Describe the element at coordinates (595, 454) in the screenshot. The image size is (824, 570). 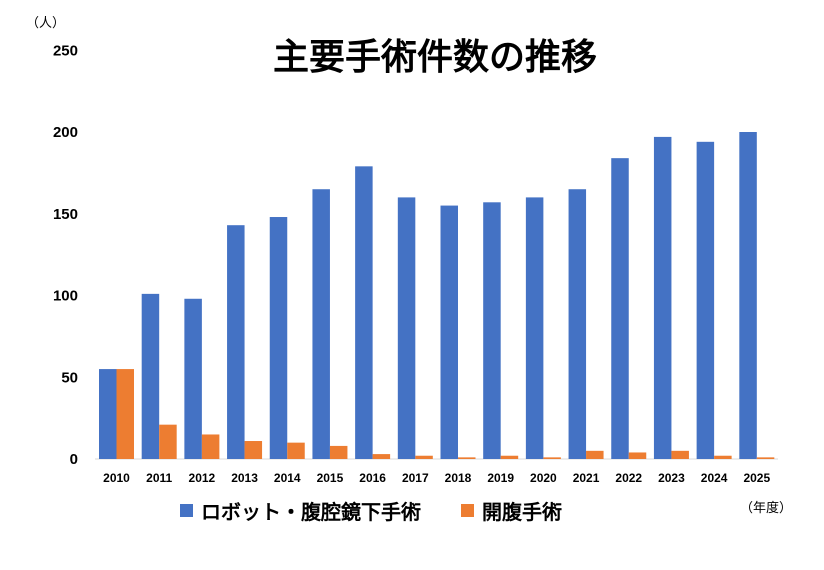
I see `bar-open-2021` at that location.